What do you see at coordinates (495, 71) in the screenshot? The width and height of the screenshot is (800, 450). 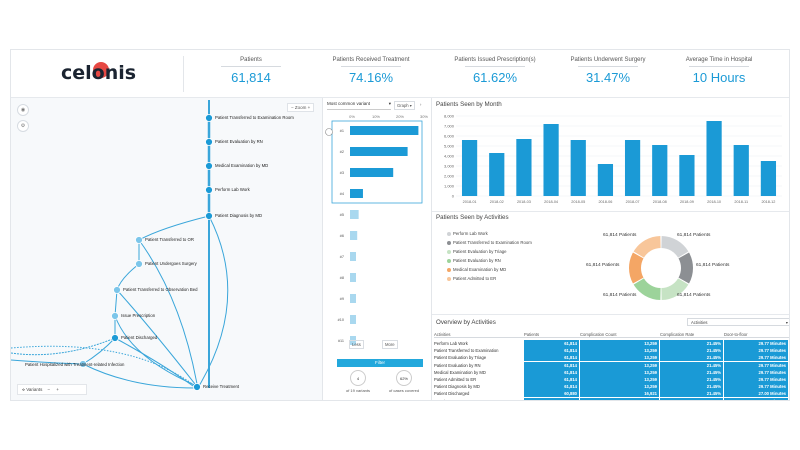 I see `kpi-prescription: Patients Issued Prescription(s) 61.62%` at bounding box center [495, 71].